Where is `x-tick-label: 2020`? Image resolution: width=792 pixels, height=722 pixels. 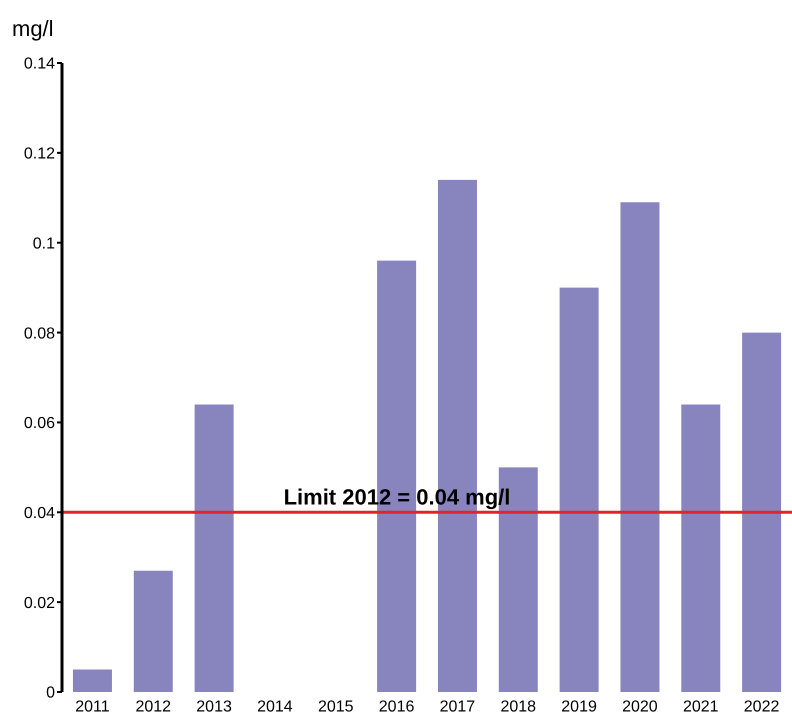
x-tick-label: 2020 is located at coordinates (640, 707).